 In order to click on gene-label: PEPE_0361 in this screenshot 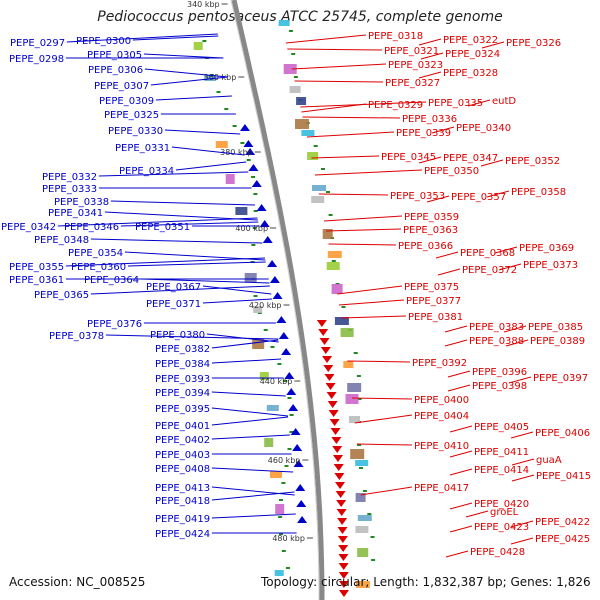, I will do `click(36, 280)`.